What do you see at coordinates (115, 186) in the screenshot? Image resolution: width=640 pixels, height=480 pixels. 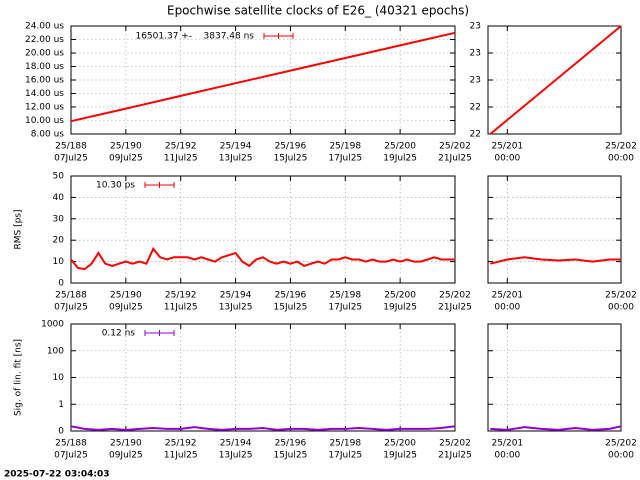 I see `legend-label: 10.30 ps` at bounding box center [115, 186].